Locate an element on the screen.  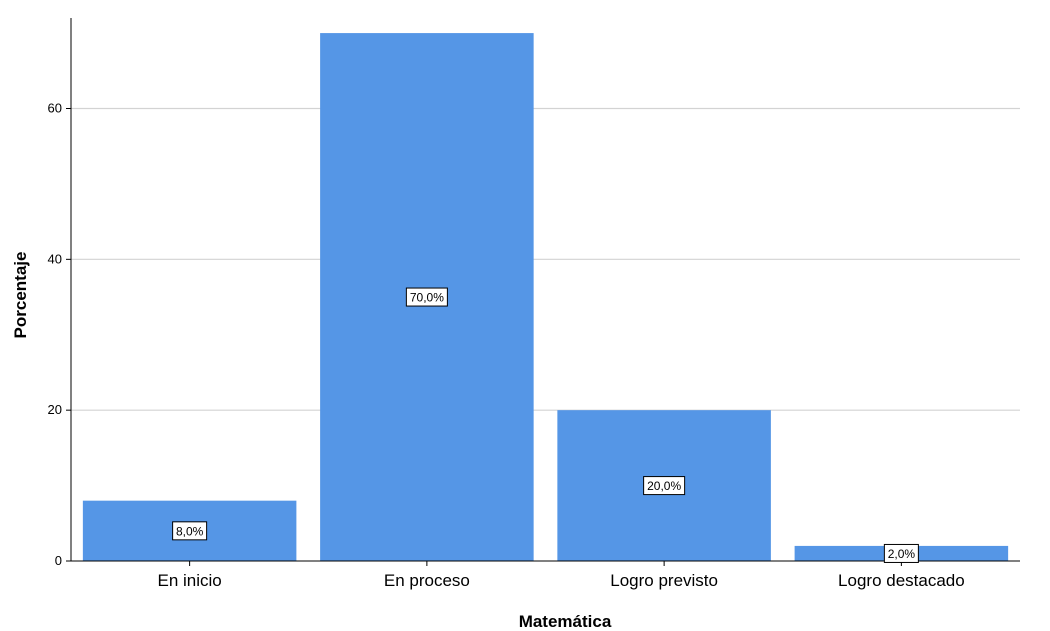
y-tick-label: 20 is located at coordinates (55, 409).